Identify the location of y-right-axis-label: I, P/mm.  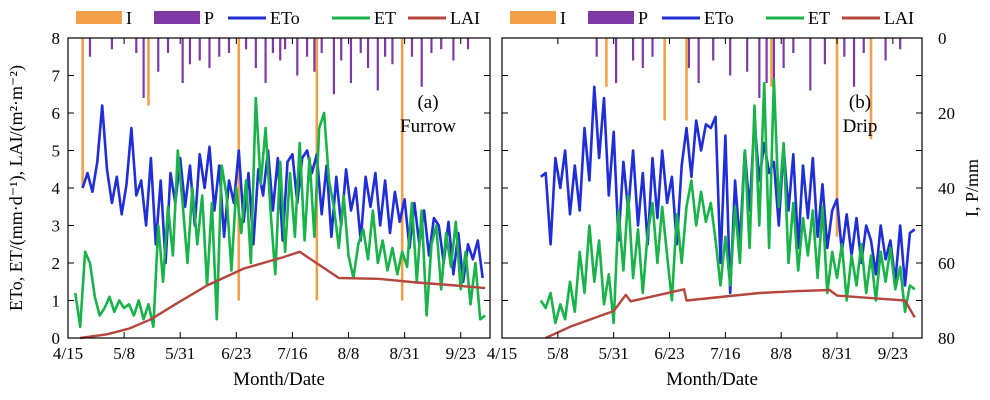
(972, 188).